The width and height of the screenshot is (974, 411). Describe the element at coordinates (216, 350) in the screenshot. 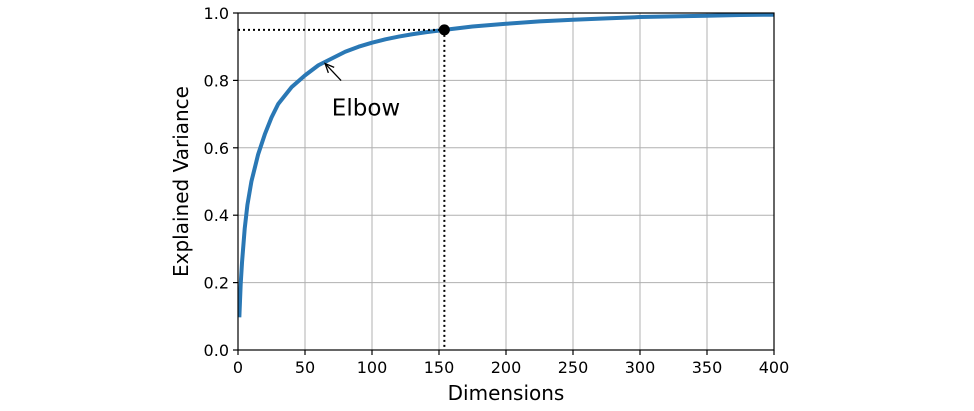

I see `y-tick-label-0: 0.0` at that location.